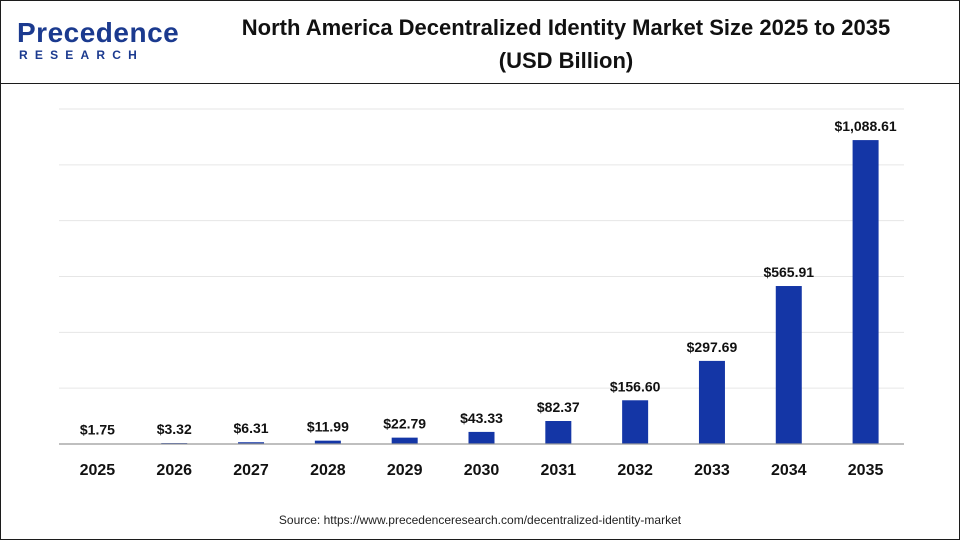 This screenshot has width=960, height=540. I want to click on bar-2028, so click(327, 442).